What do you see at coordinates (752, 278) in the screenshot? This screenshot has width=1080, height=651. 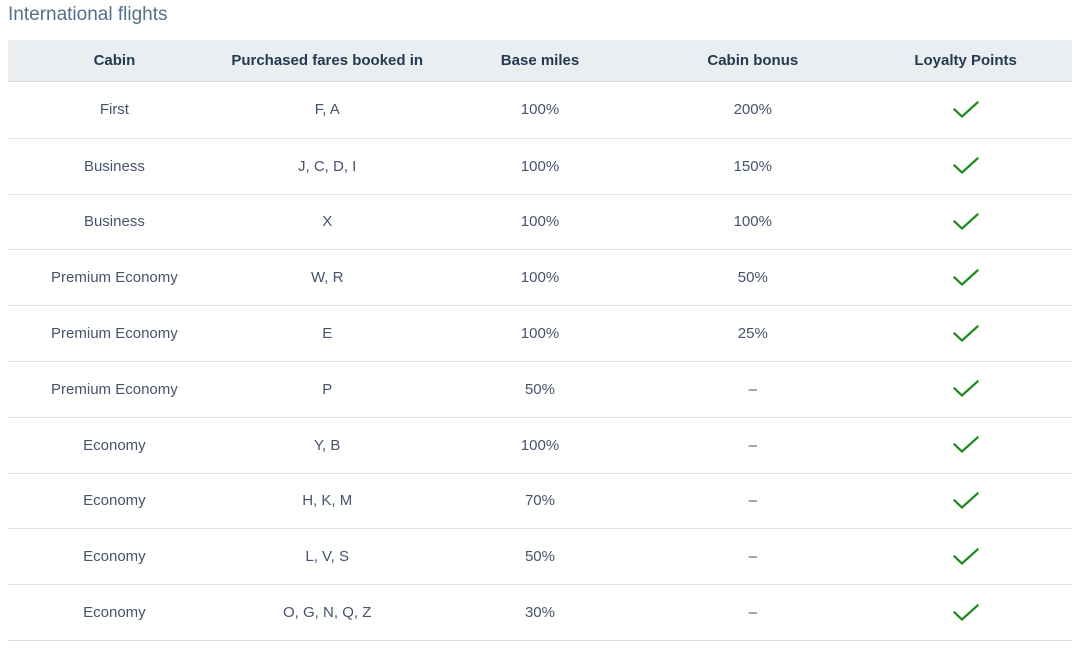 I see `cell-cabin-bonus: 50%` at bounding box center [752, 278].